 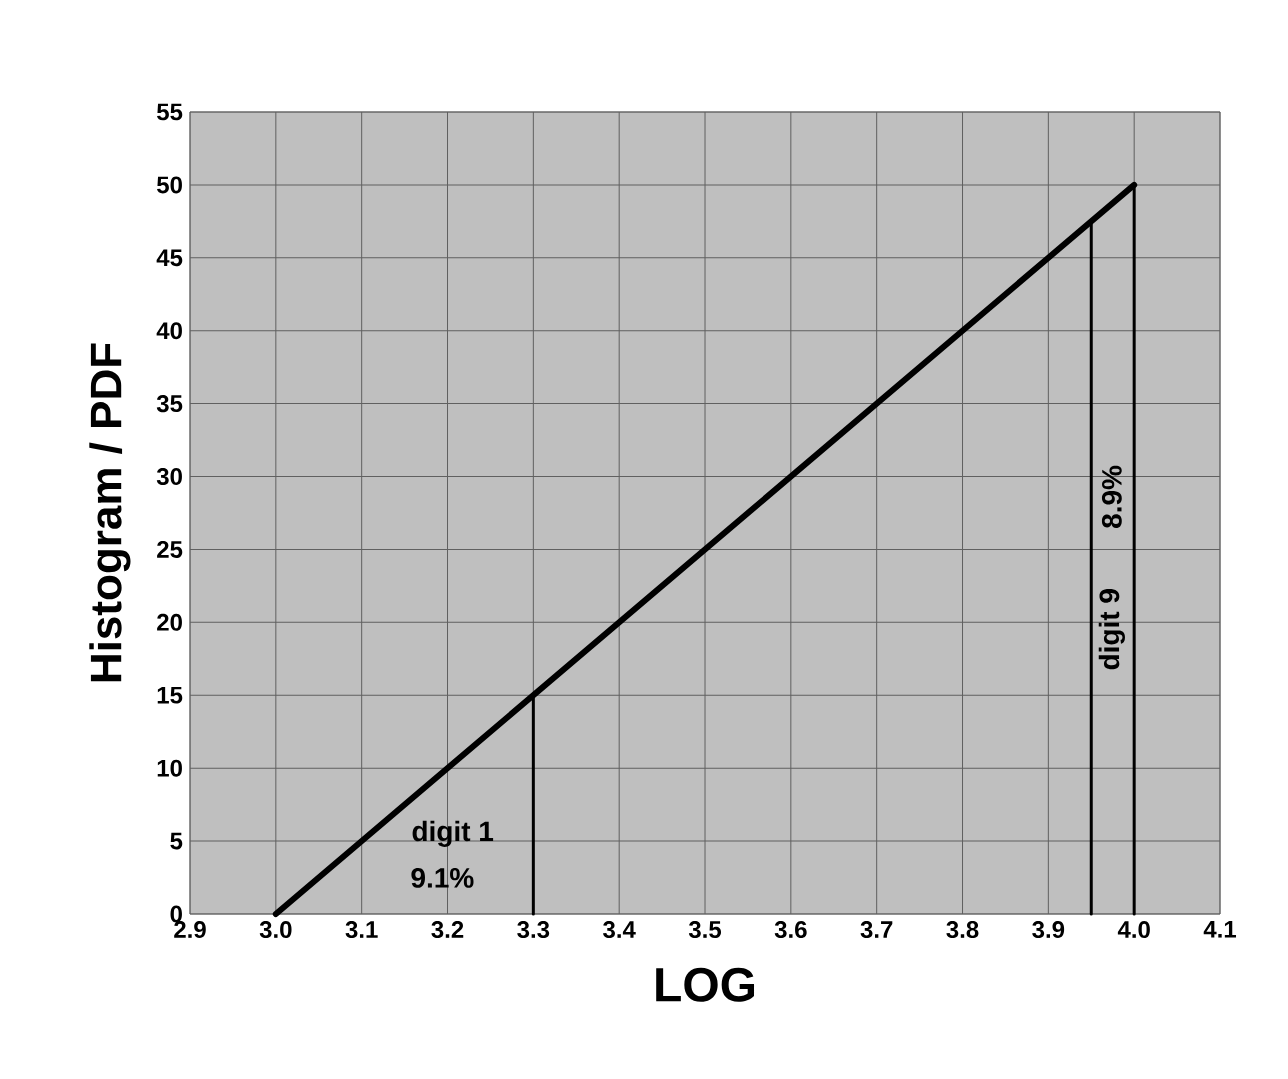 What do you see at coordinates (169, 258) in the screenshot?
I see `y-tick-label: 45` at bounding box center [169, 258].